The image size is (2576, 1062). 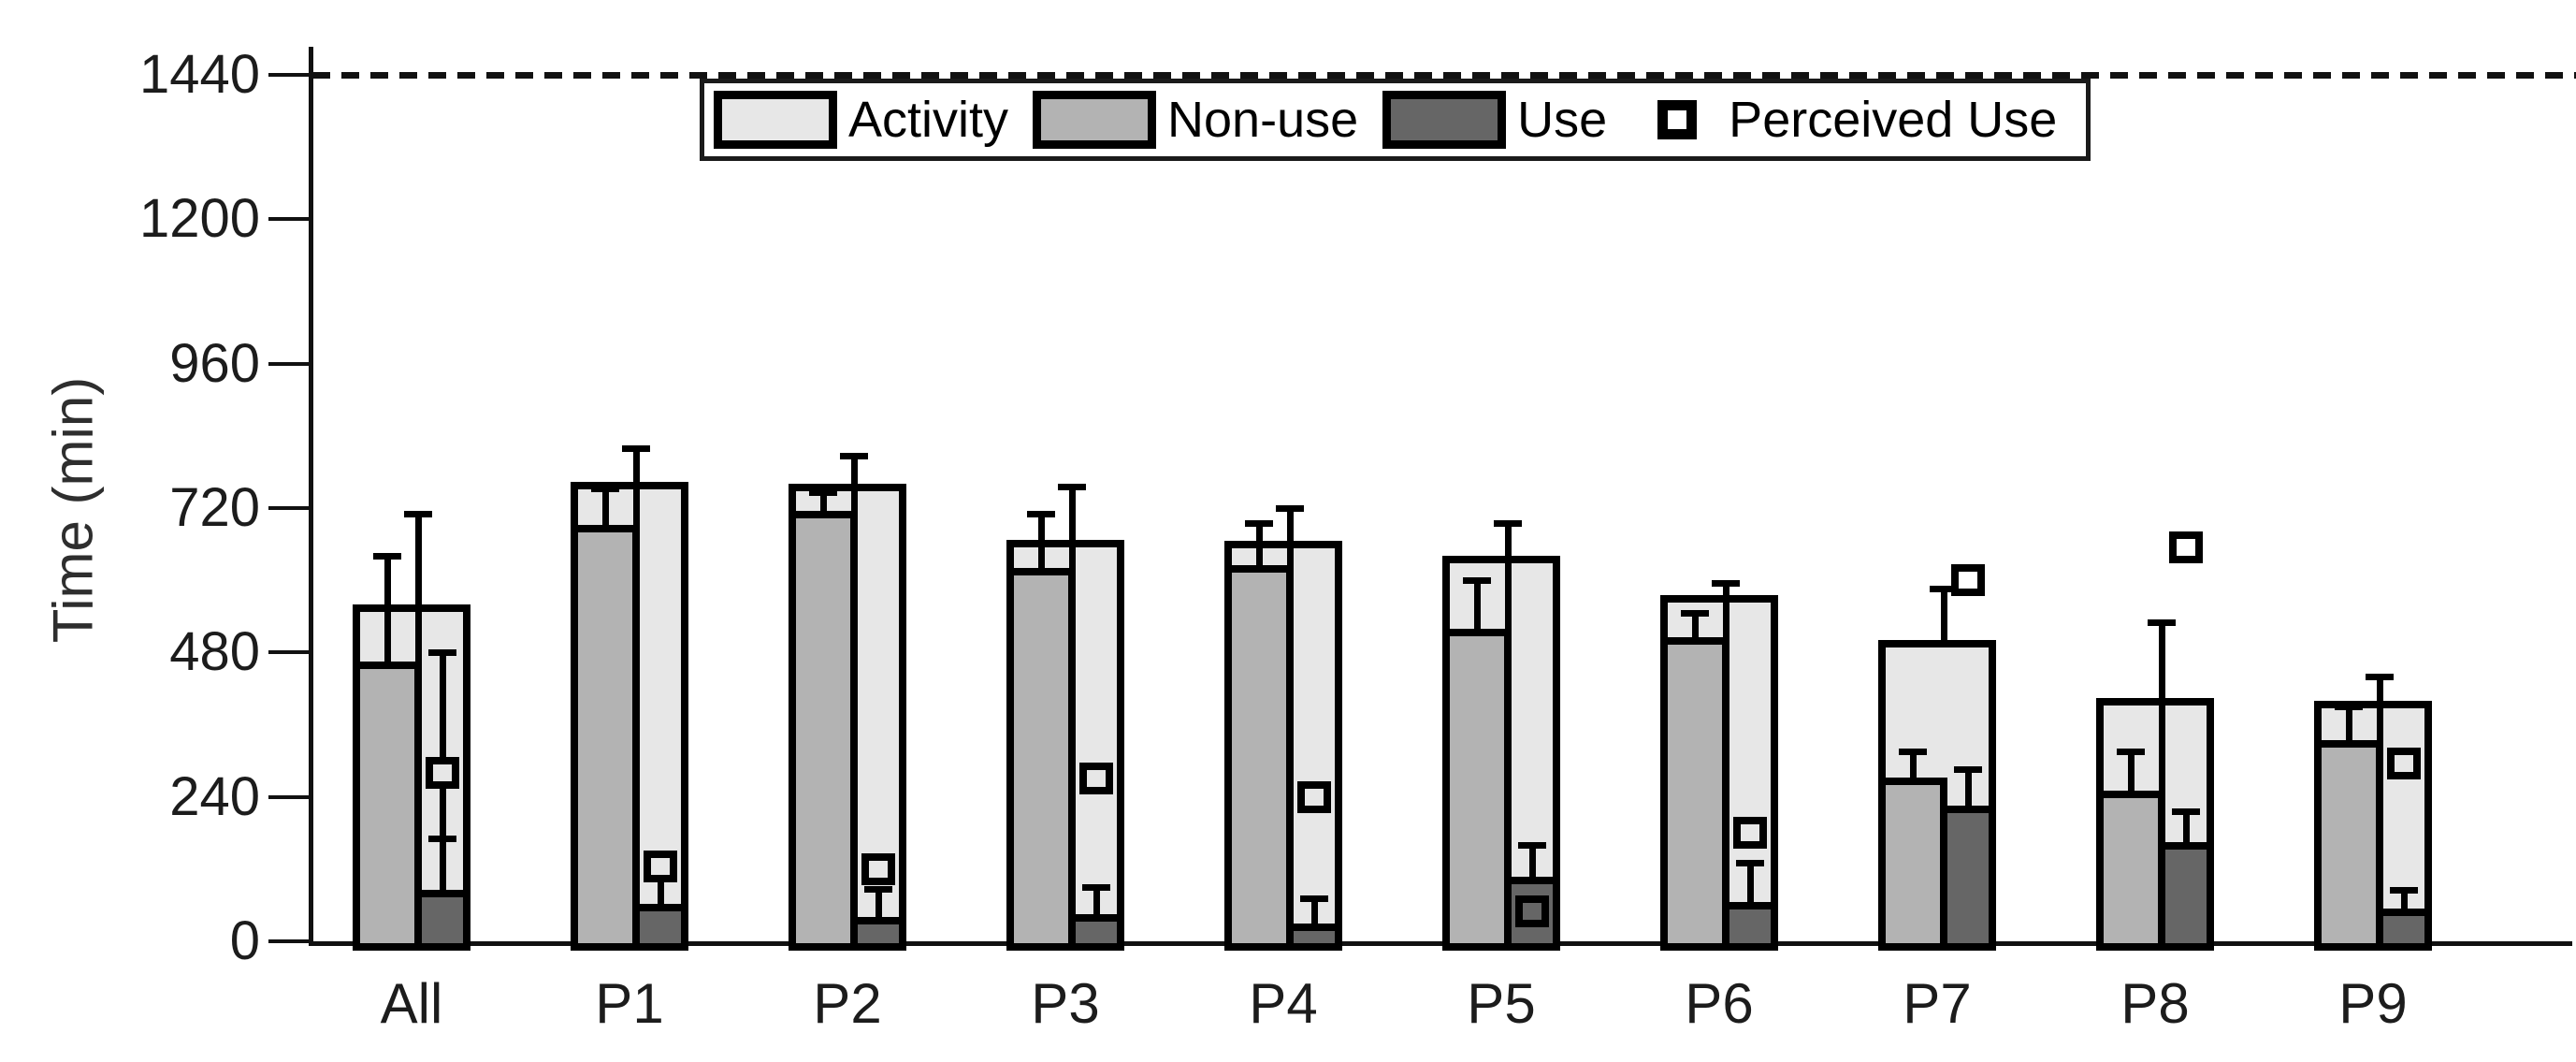 What do you see at coordinates (1937, 1003) in the screenshot?
I see `x-tick-label-P7: P7` at bounding box center [1937, 1003].